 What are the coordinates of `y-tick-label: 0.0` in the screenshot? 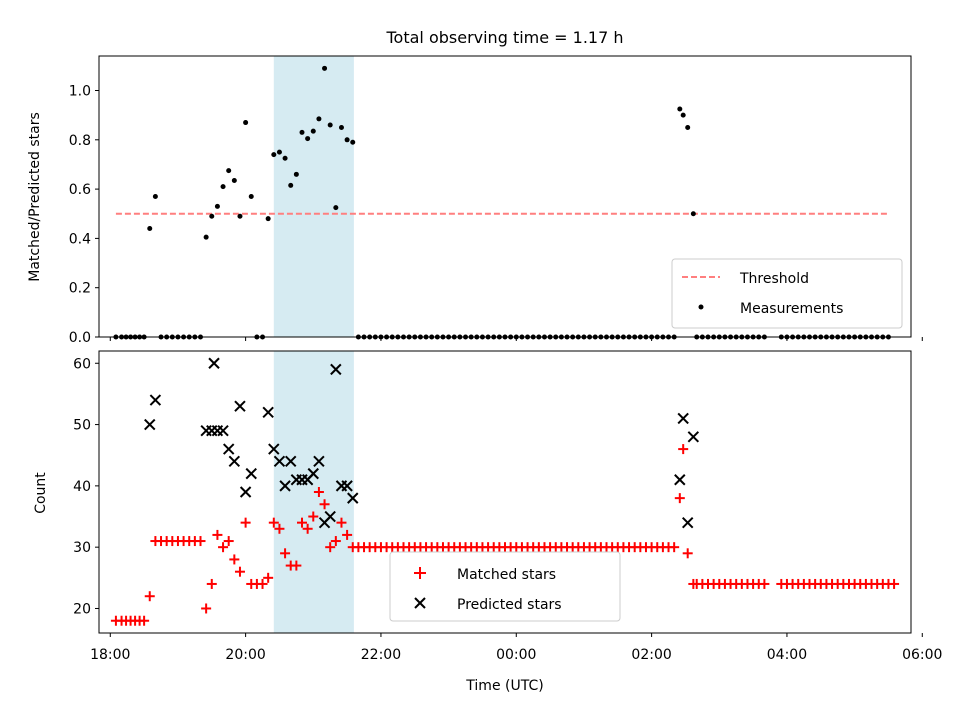 It's located at (80, 338).